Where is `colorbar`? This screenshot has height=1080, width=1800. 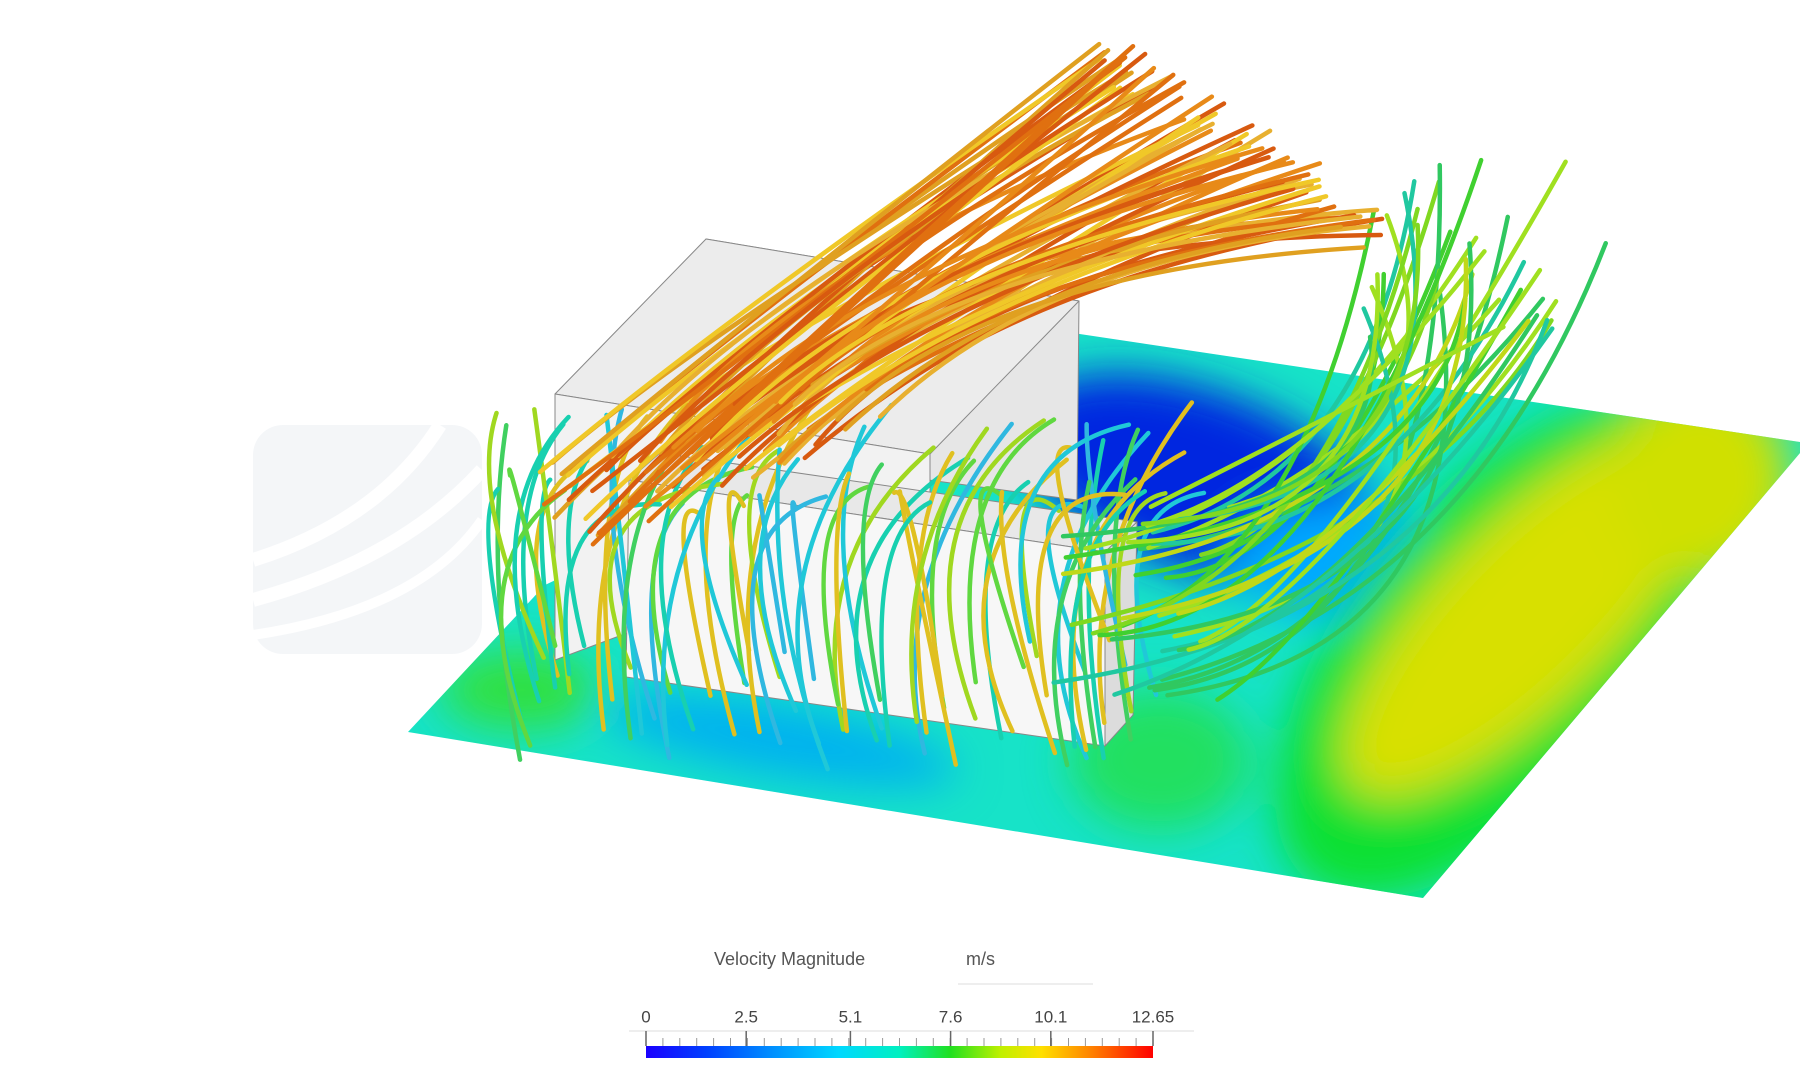
colorbar is located at coordinates (899, 1052).